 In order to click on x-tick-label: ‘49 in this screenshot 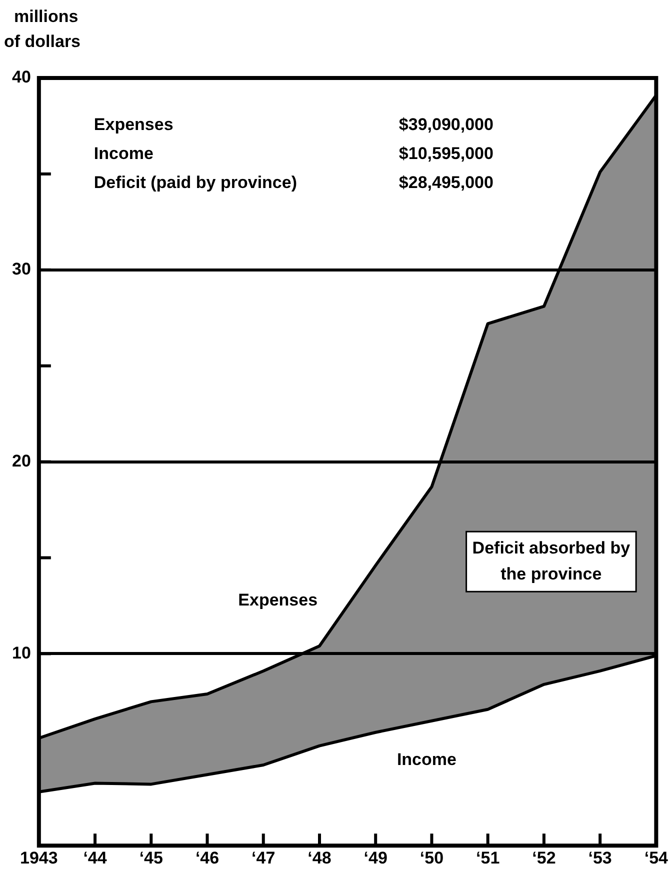, I will do `click(376, 858)`.